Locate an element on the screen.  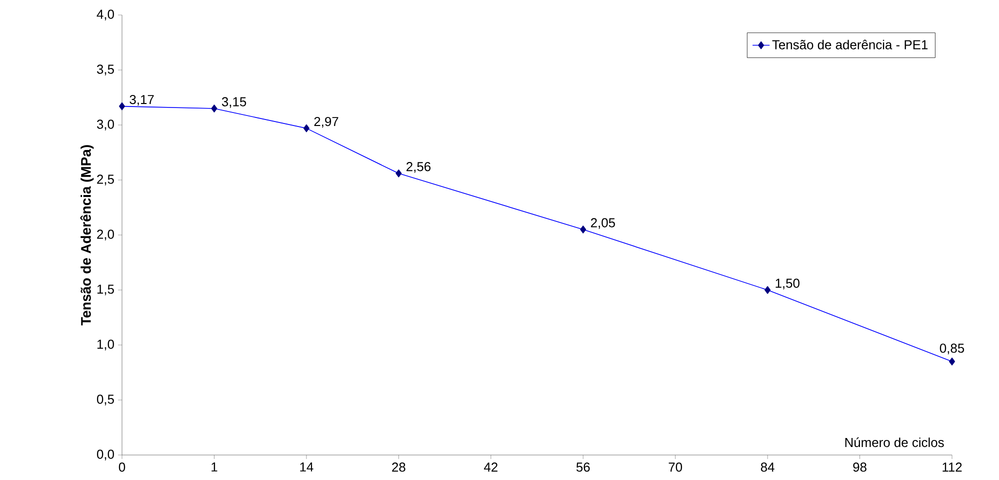
x-tick-label: 14 is located at coordinates (307, 467).